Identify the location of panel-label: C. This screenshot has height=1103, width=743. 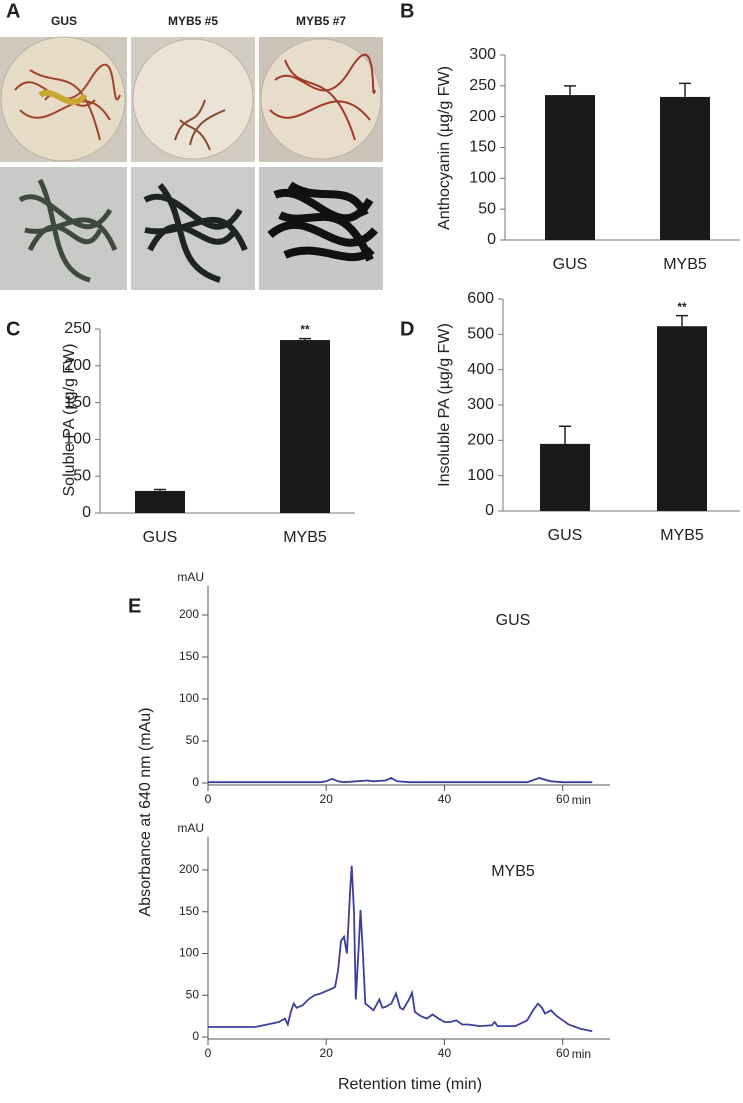
(13, 329).